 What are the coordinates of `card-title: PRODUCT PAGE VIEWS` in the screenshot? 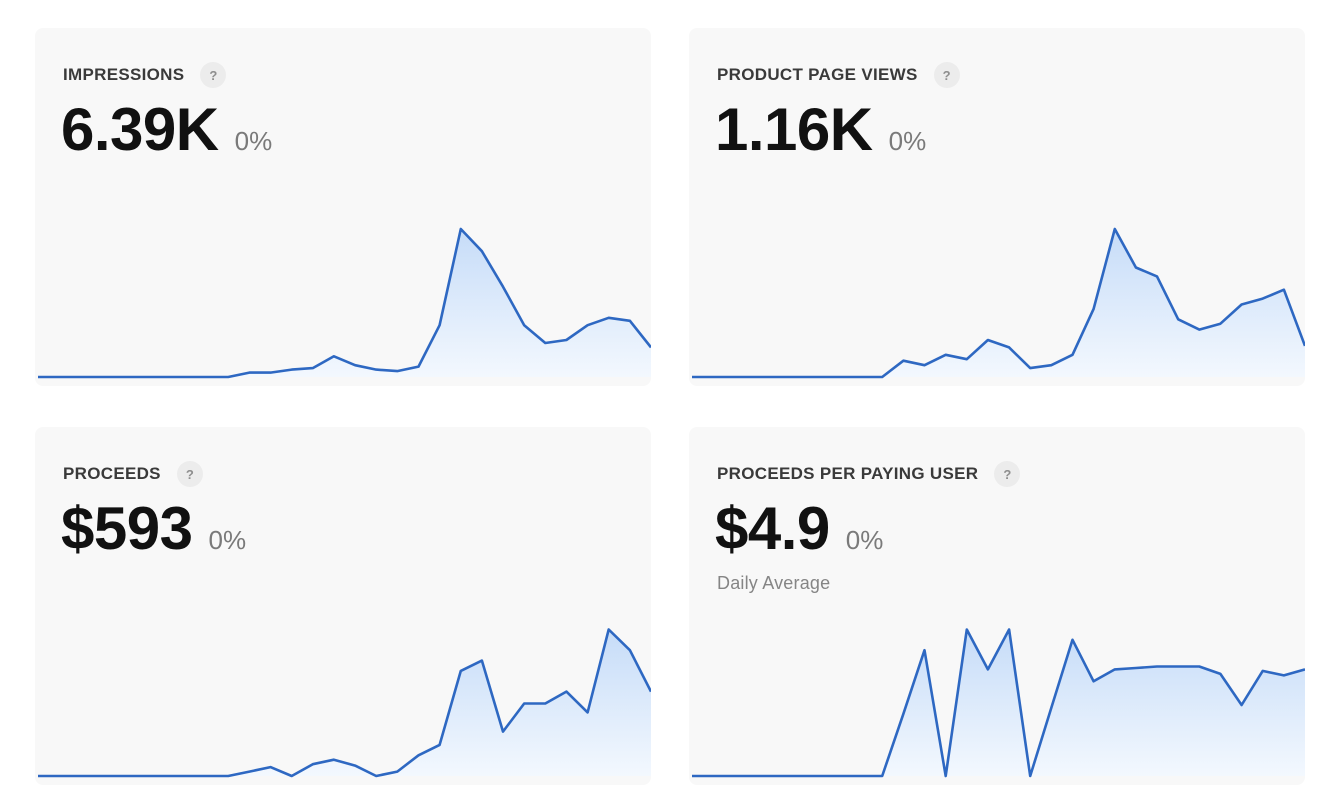 It's located at (817, 74).